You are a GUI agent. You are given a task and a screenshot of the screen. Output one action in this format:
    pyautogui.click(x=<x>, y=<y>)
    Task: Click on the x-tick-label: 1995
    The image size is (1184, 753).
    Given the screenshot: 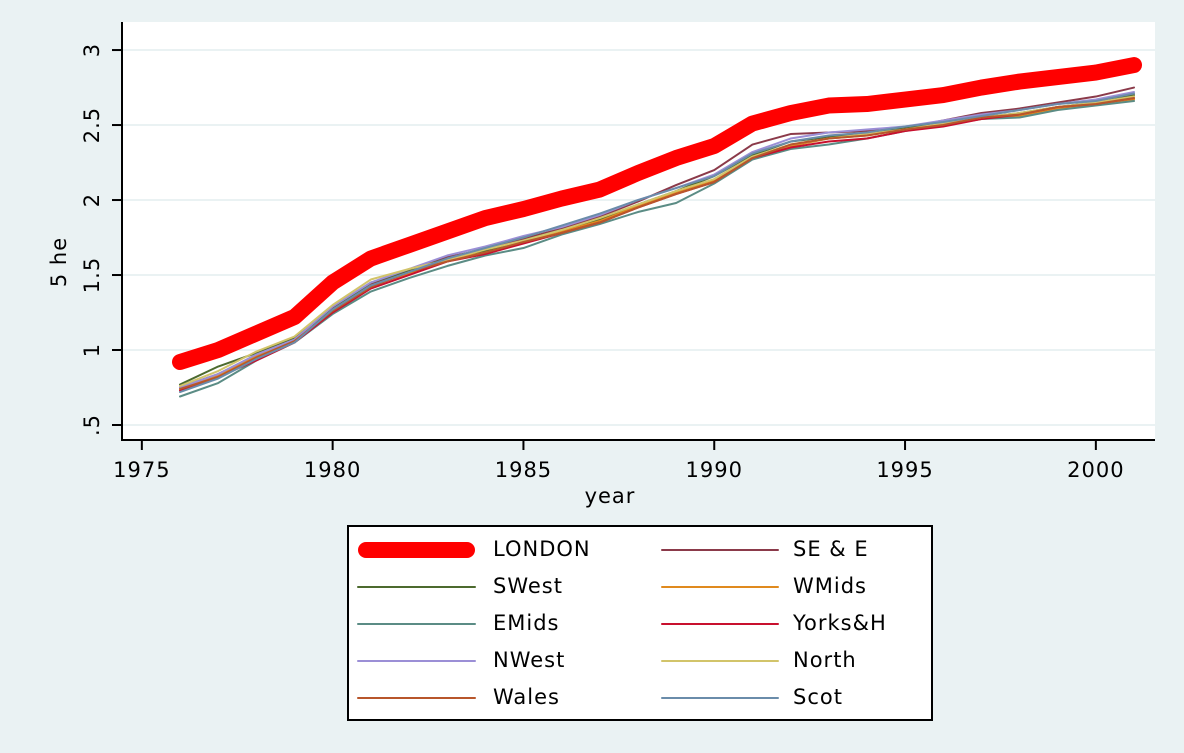 What is the action you would take?
    pyautogui.click(x=904, y=470)
    